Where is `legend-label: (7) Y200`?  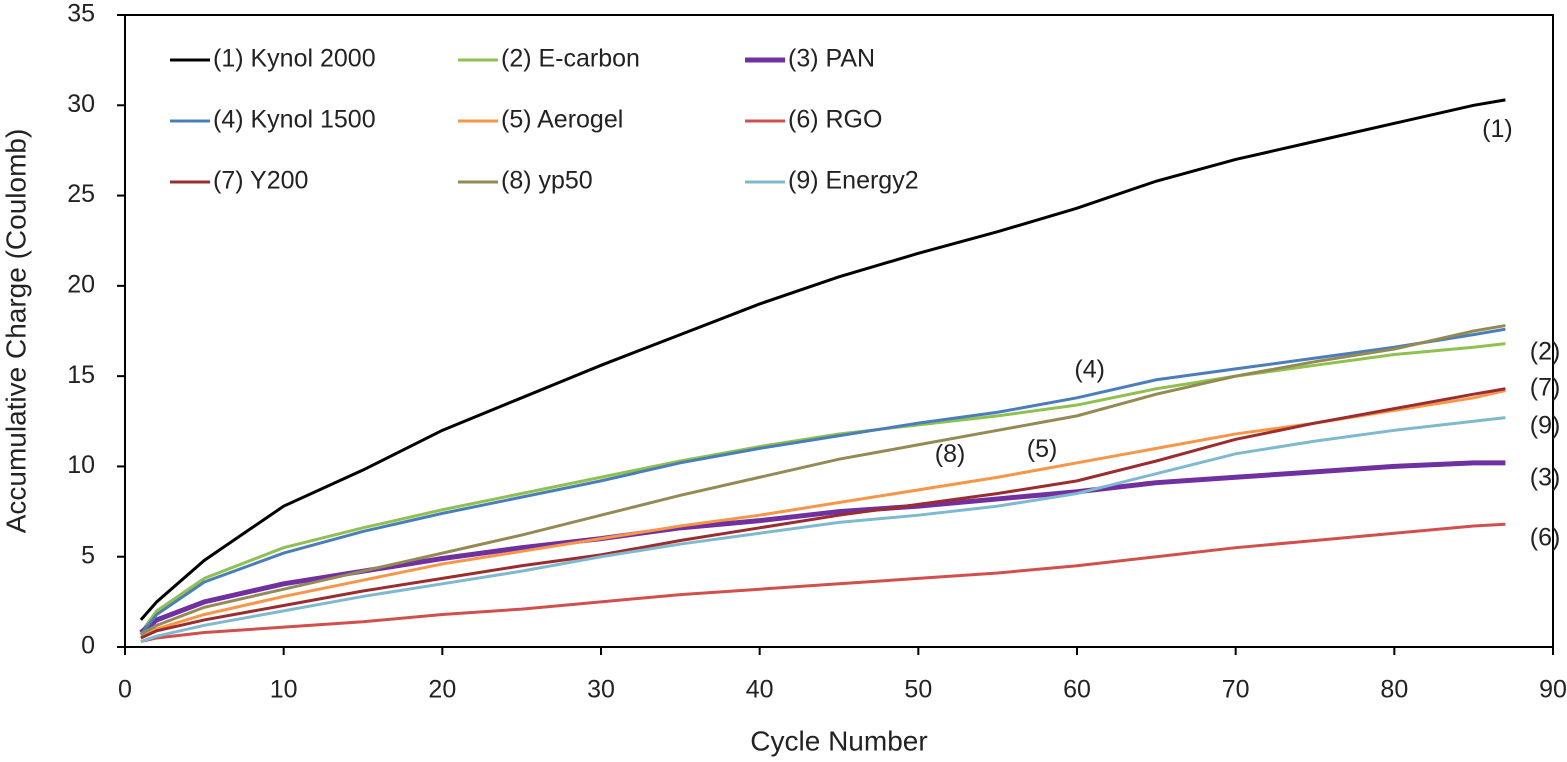
legend-label: (7) Y200 is located at coordinates (260, 181).